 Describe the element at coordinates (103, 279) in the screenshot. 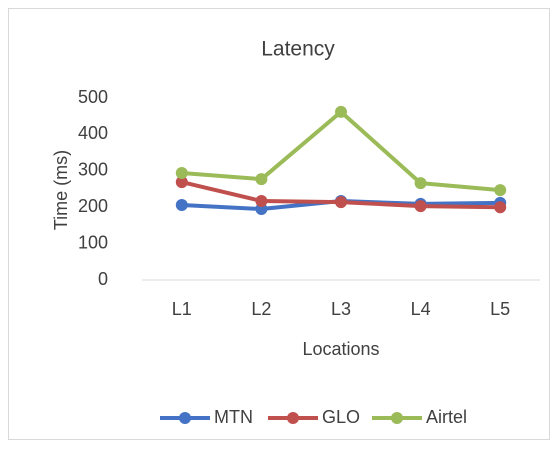

I see `y-tick-label: 0` at that location.